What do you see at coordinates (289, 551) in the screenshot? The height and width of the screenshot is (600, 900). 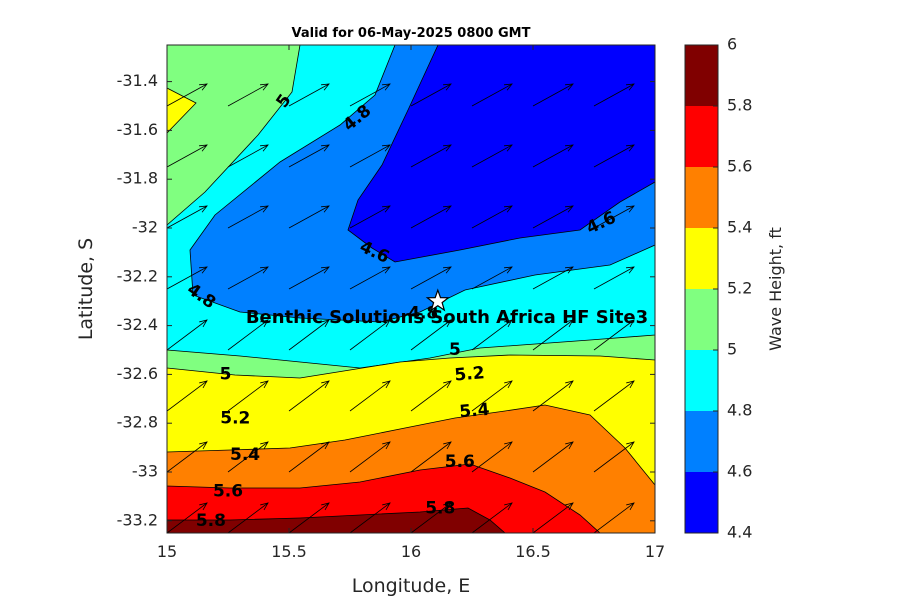 I see `x-tick-label: 15.5` at bounding box center [289, 551].